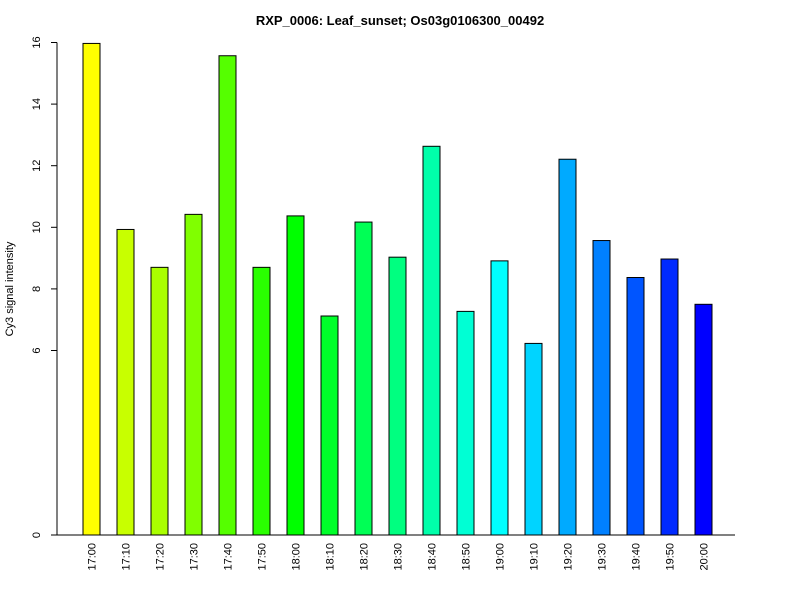  I want to click on y-tick-label: 12, so click(37, 166).